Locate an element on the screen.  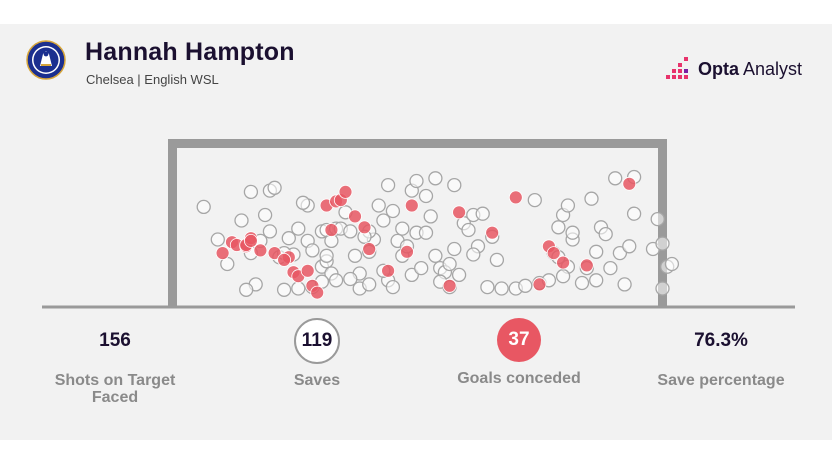
club-league: Chelsea | English WSL is located at coordinates (152, 79).